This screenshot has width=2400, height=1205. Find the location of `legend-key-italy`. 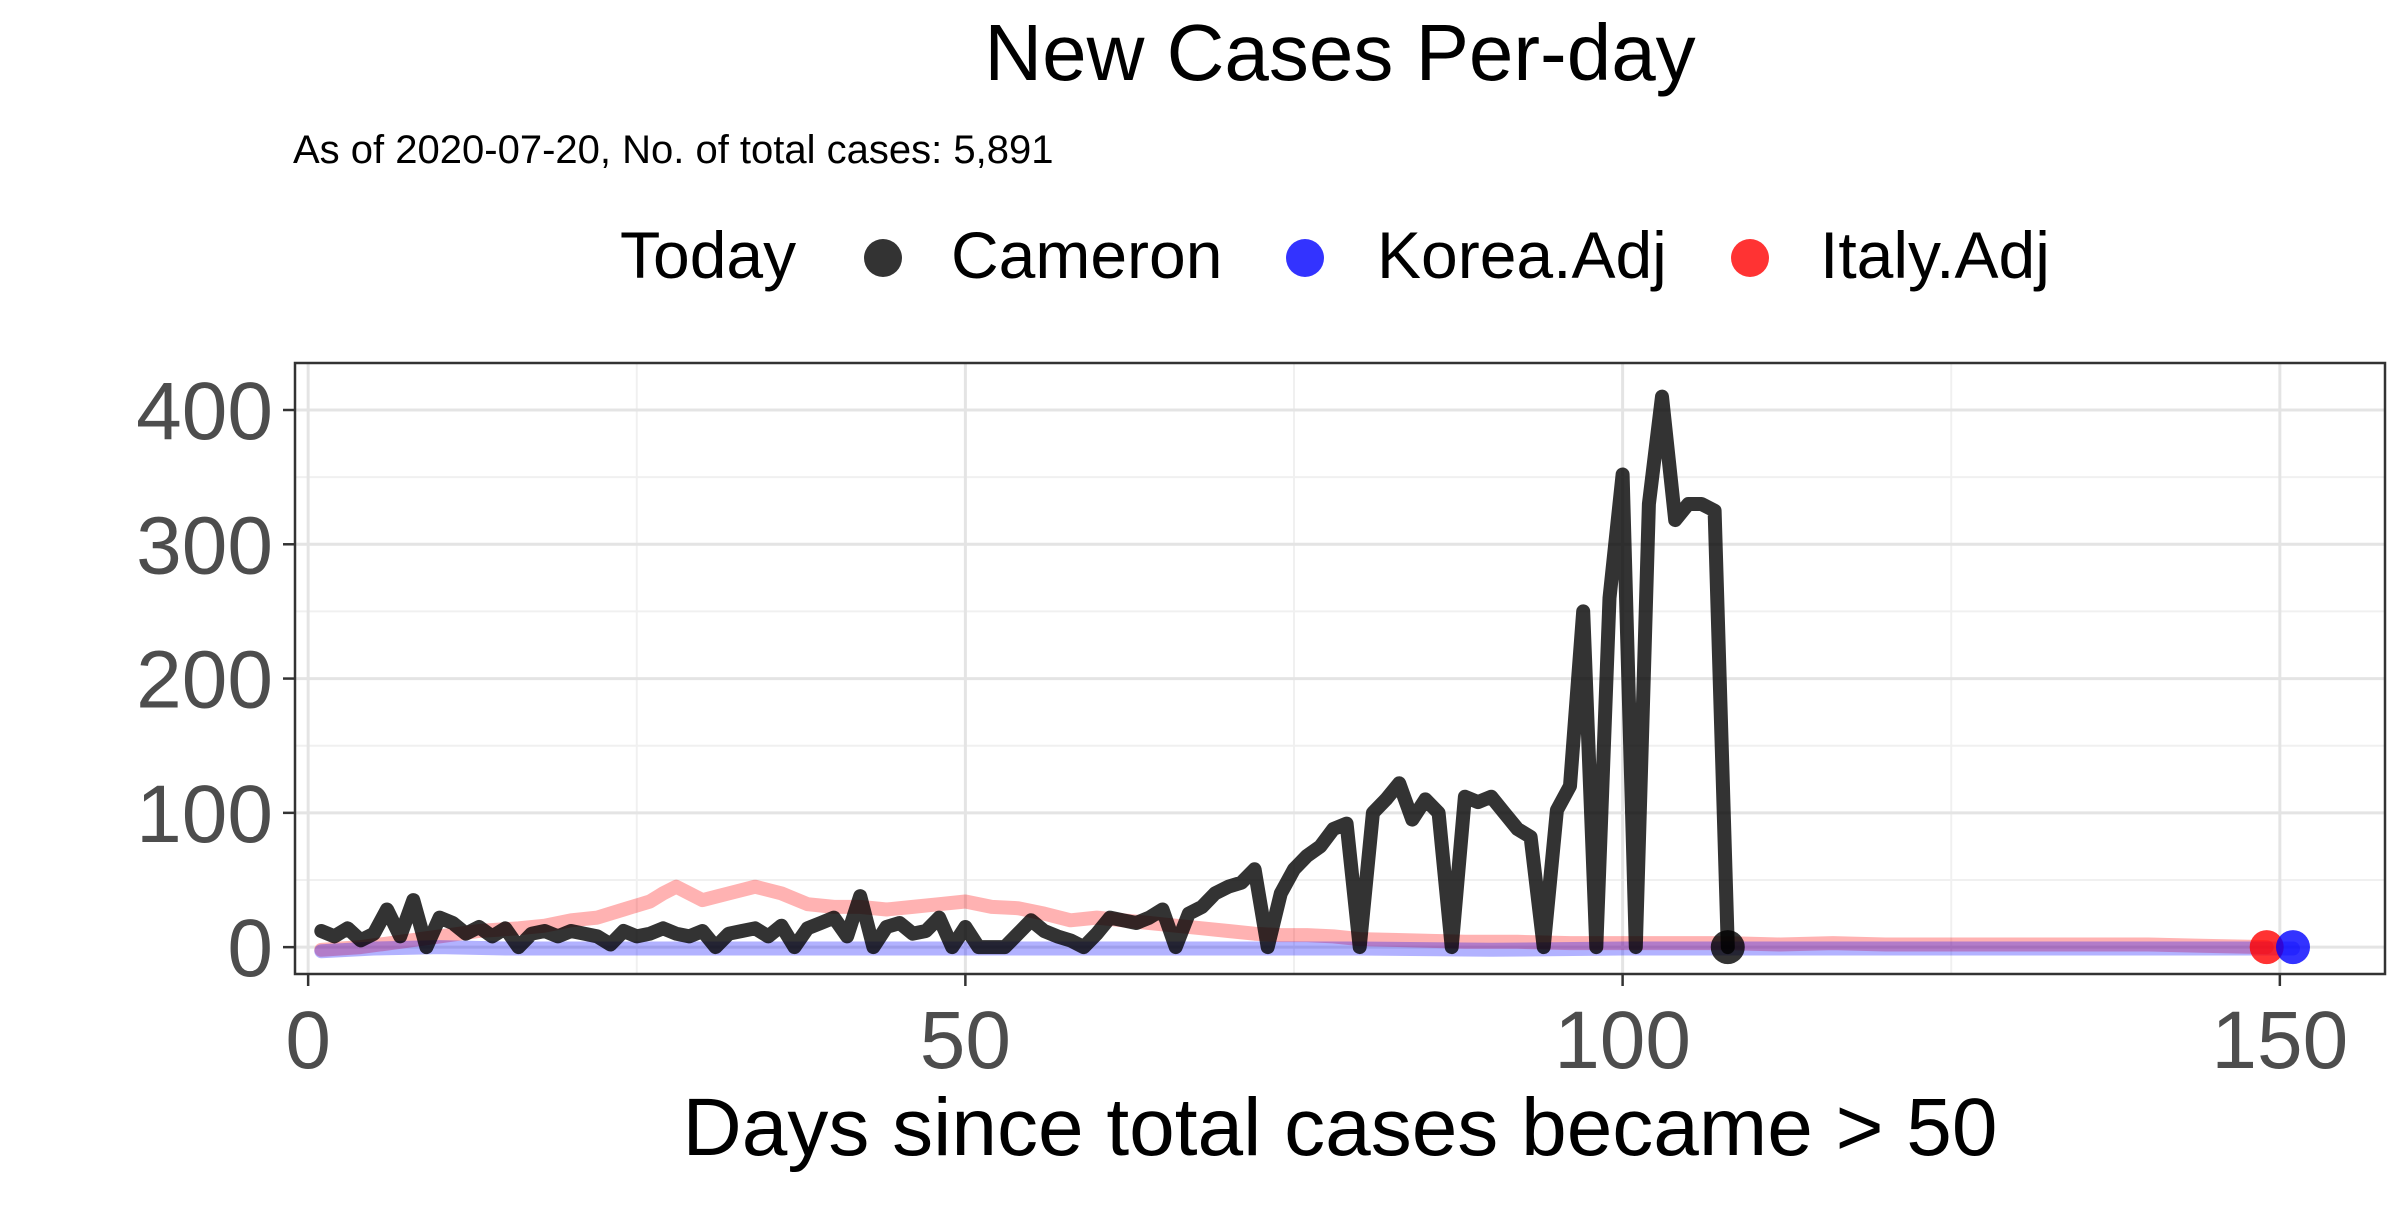

legend-key-italy is located at coordinates (1750, 258).